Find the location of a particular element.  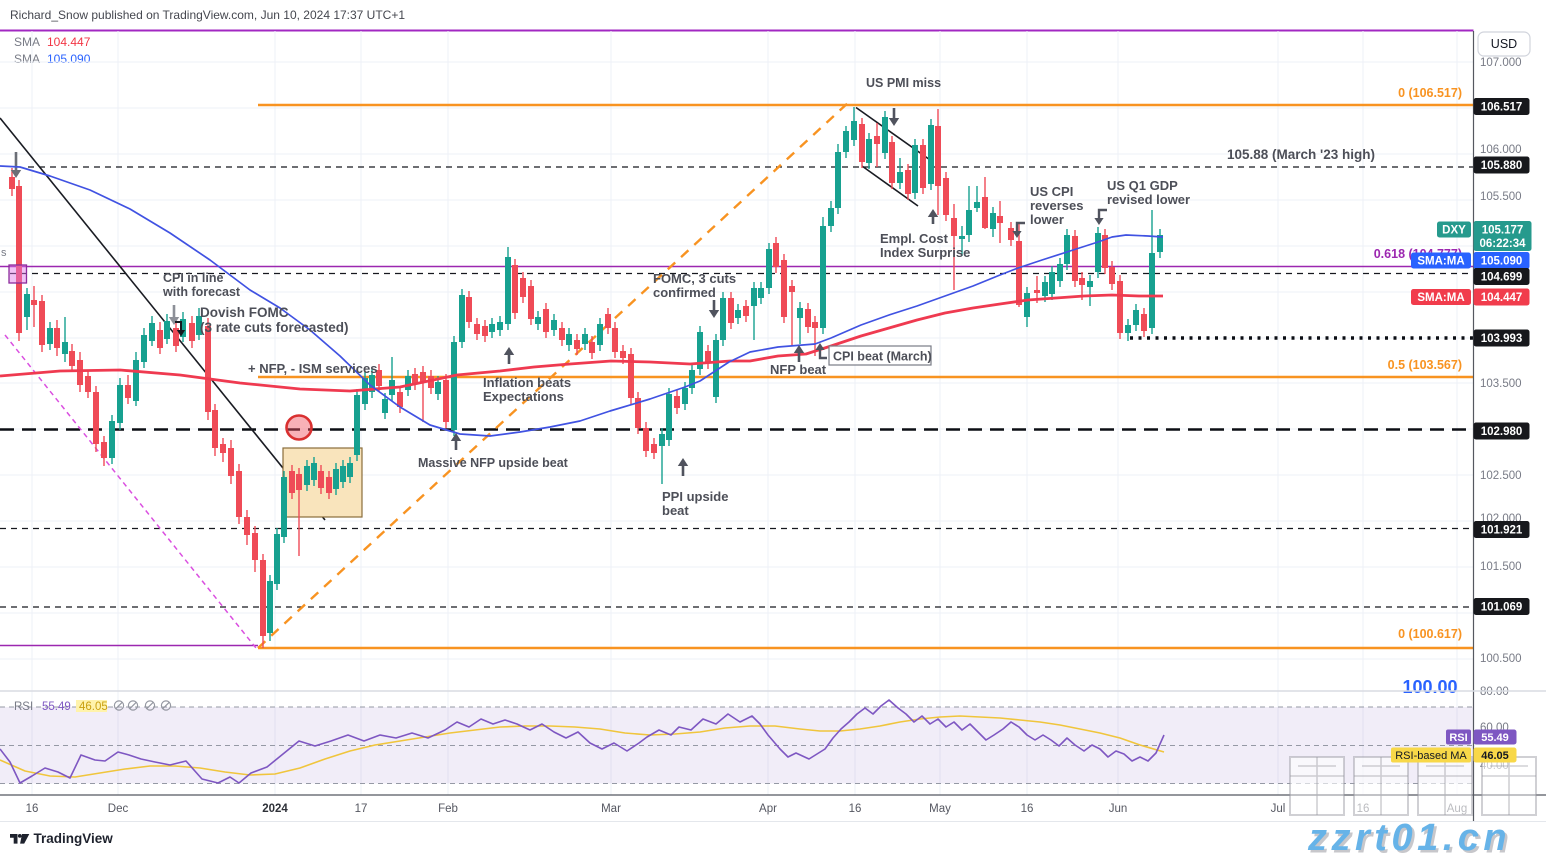

svg-text: 103.500 is located at coordinates (1501, 384).